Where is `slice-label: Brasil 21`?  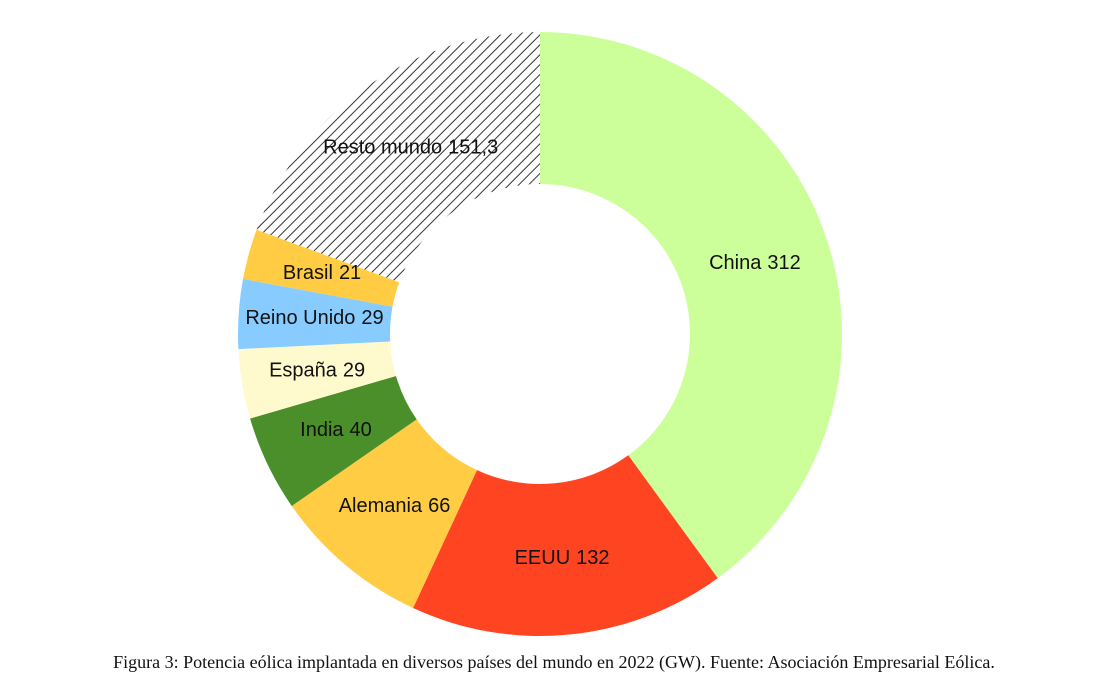 slice-label: Brasil 21 is located at coordinates (322, 273).